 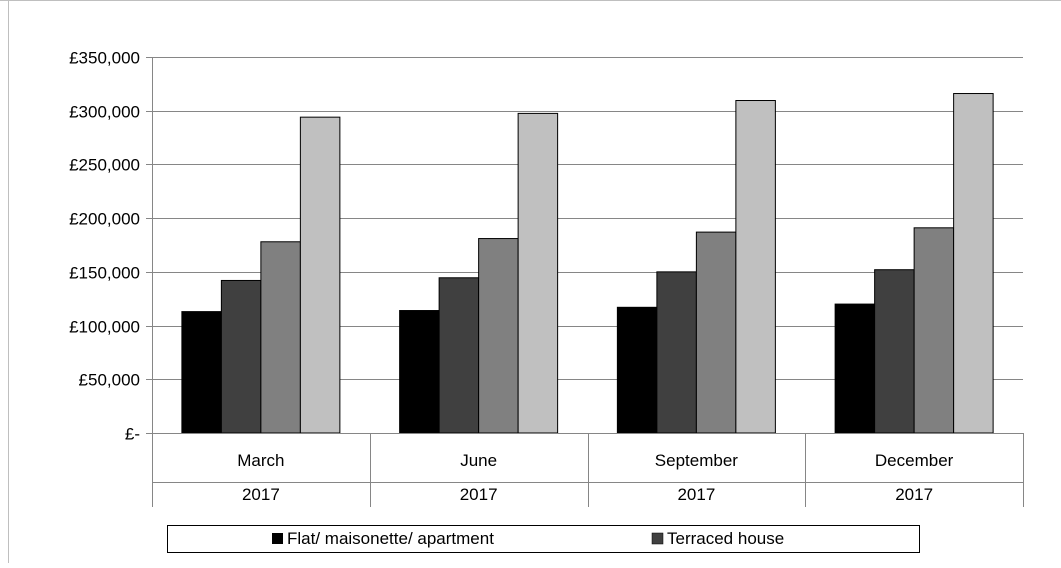 What do you see at coordinates (914, 460) in the screenshot?
I see `x-tick-label: December` at bounding box center [914, 460].